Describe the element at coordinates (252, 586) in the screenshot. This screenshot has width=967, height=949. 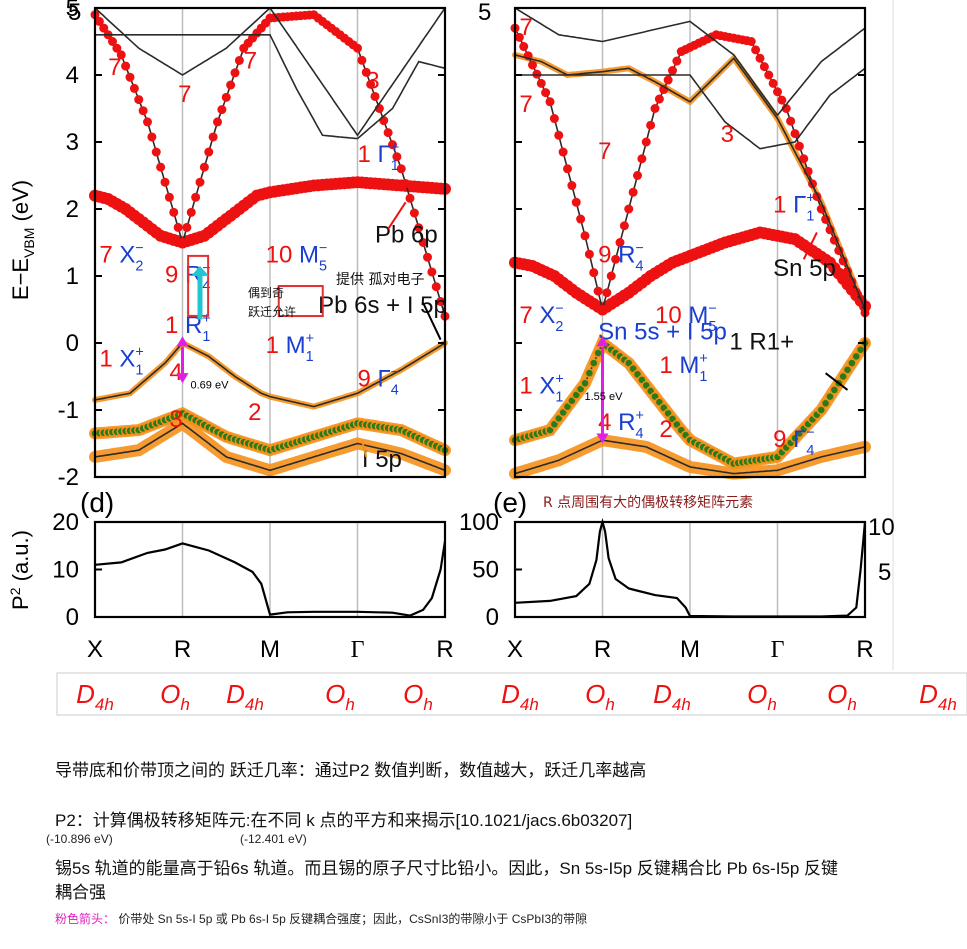
I see `p2-panel-d: 0 10 20 X R M Γ R` at that location.